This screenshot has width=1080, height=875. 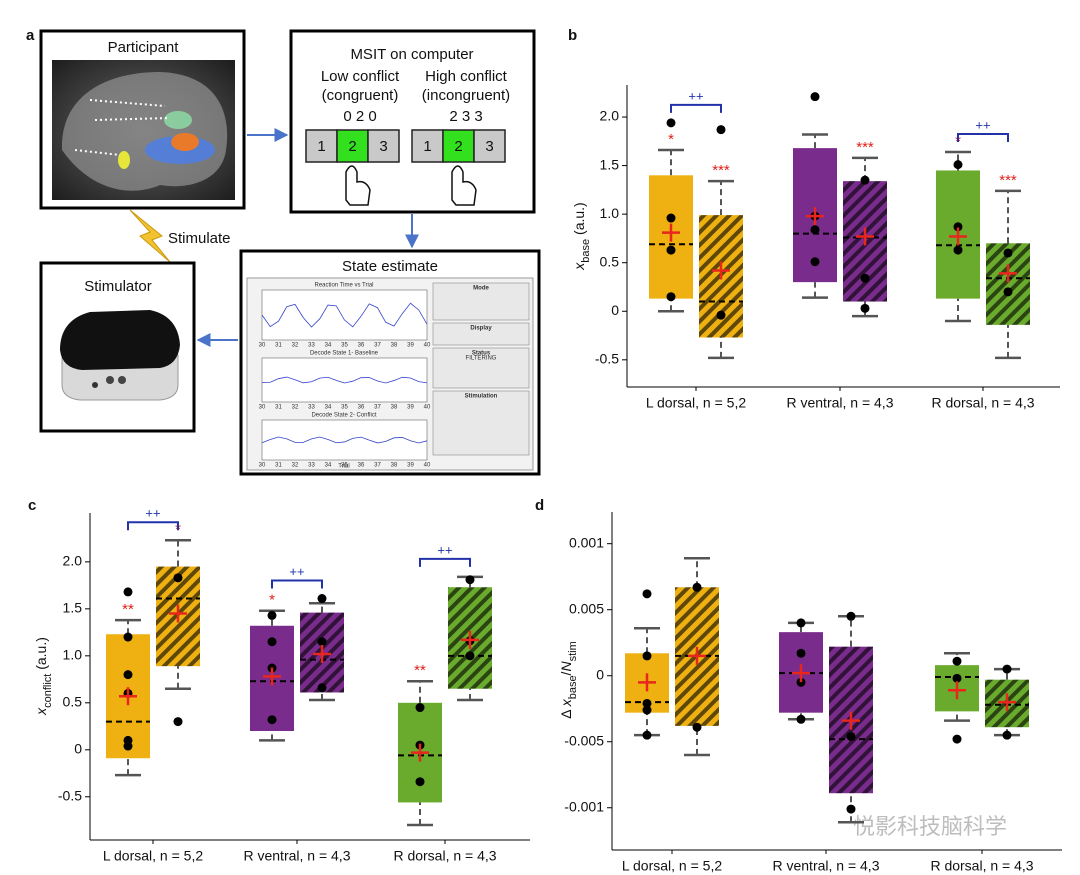 What do you see at coordinates (361, 408) in the screenshot?
I see `gui-tick: 36` at bounding box center [361, 408].